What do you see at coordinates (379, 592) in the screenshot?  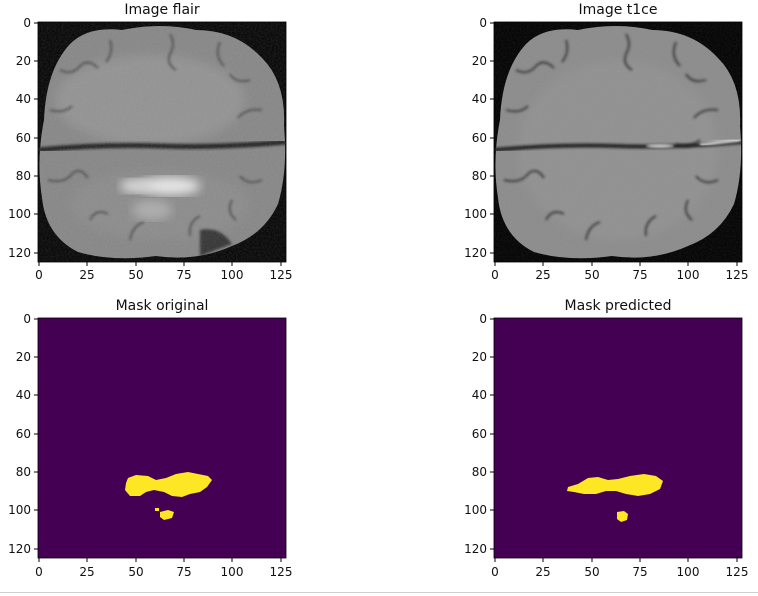 I see `output-divider` at bounding box center [379, 592].